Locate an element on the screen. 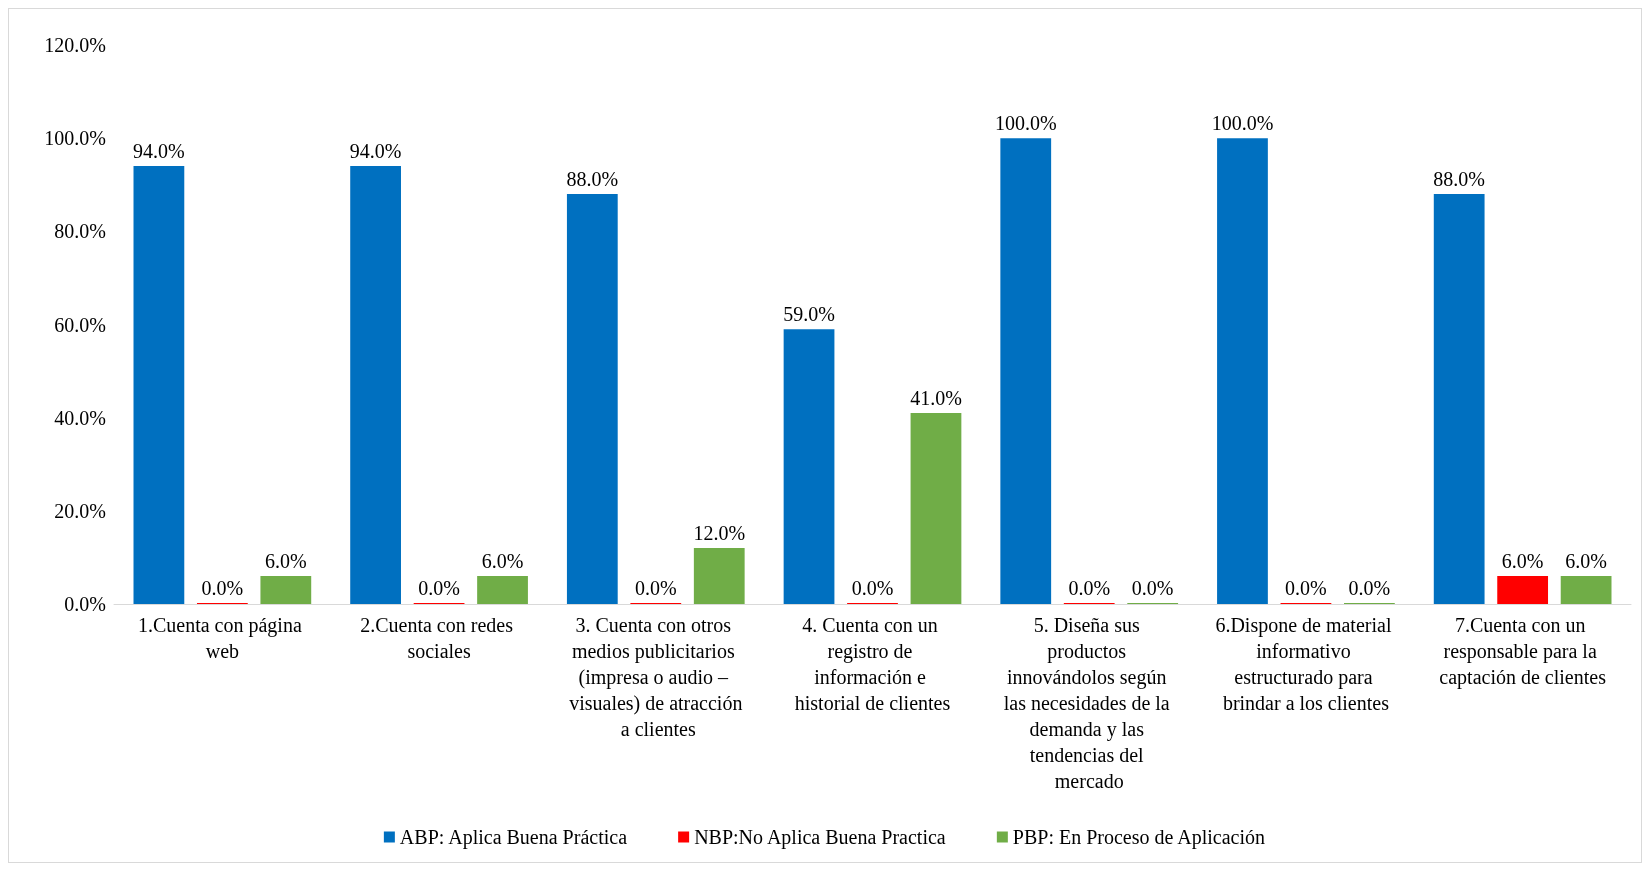  y-tick-label: 100.0% is located at coordinates (75, 138).